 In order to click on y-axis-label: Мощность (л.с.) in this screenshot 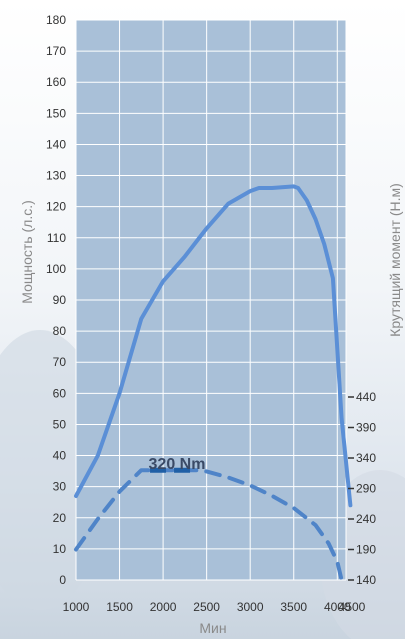, I will do `click(27, 252)`.